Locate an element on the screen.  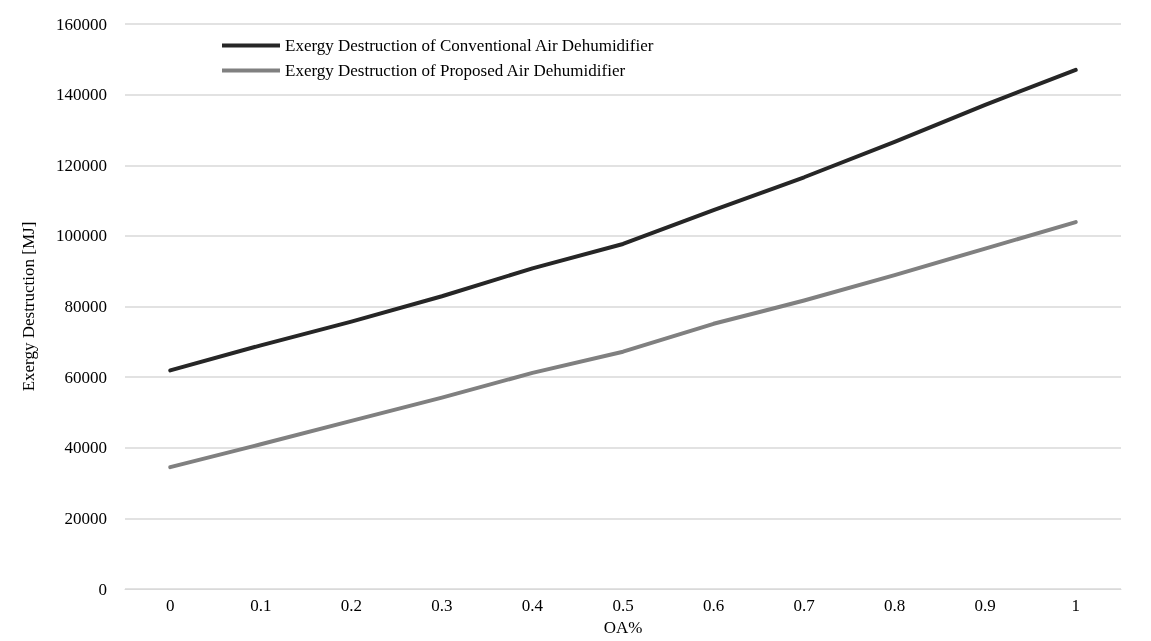
x-tick-label: 0.6 is located at coordinates (713, 605).